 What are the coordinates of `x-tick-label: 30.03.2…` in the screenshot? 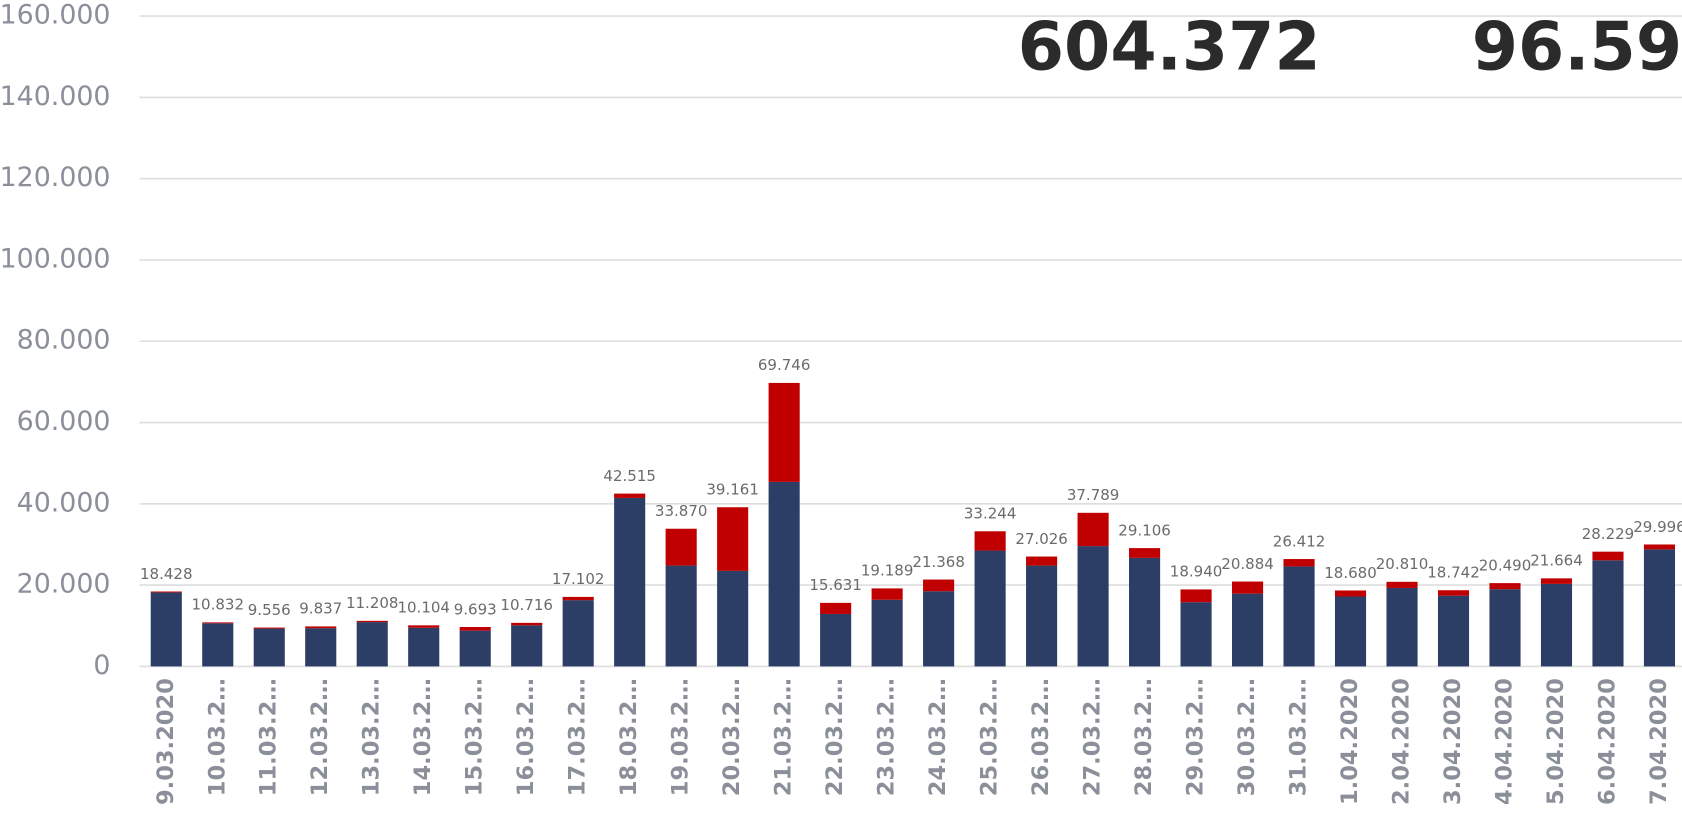 It's located at (1247, 737).